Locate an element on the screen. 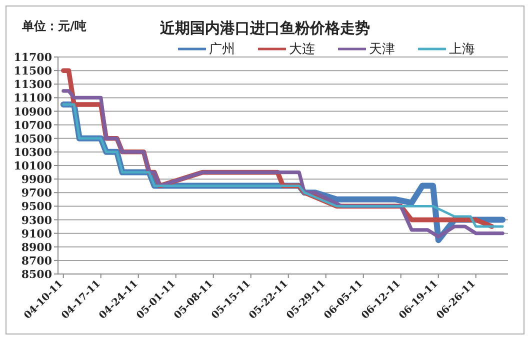 This screenshot has width=530, height=340. y-tick-label: 10100 is located at coordinates (33, 166).